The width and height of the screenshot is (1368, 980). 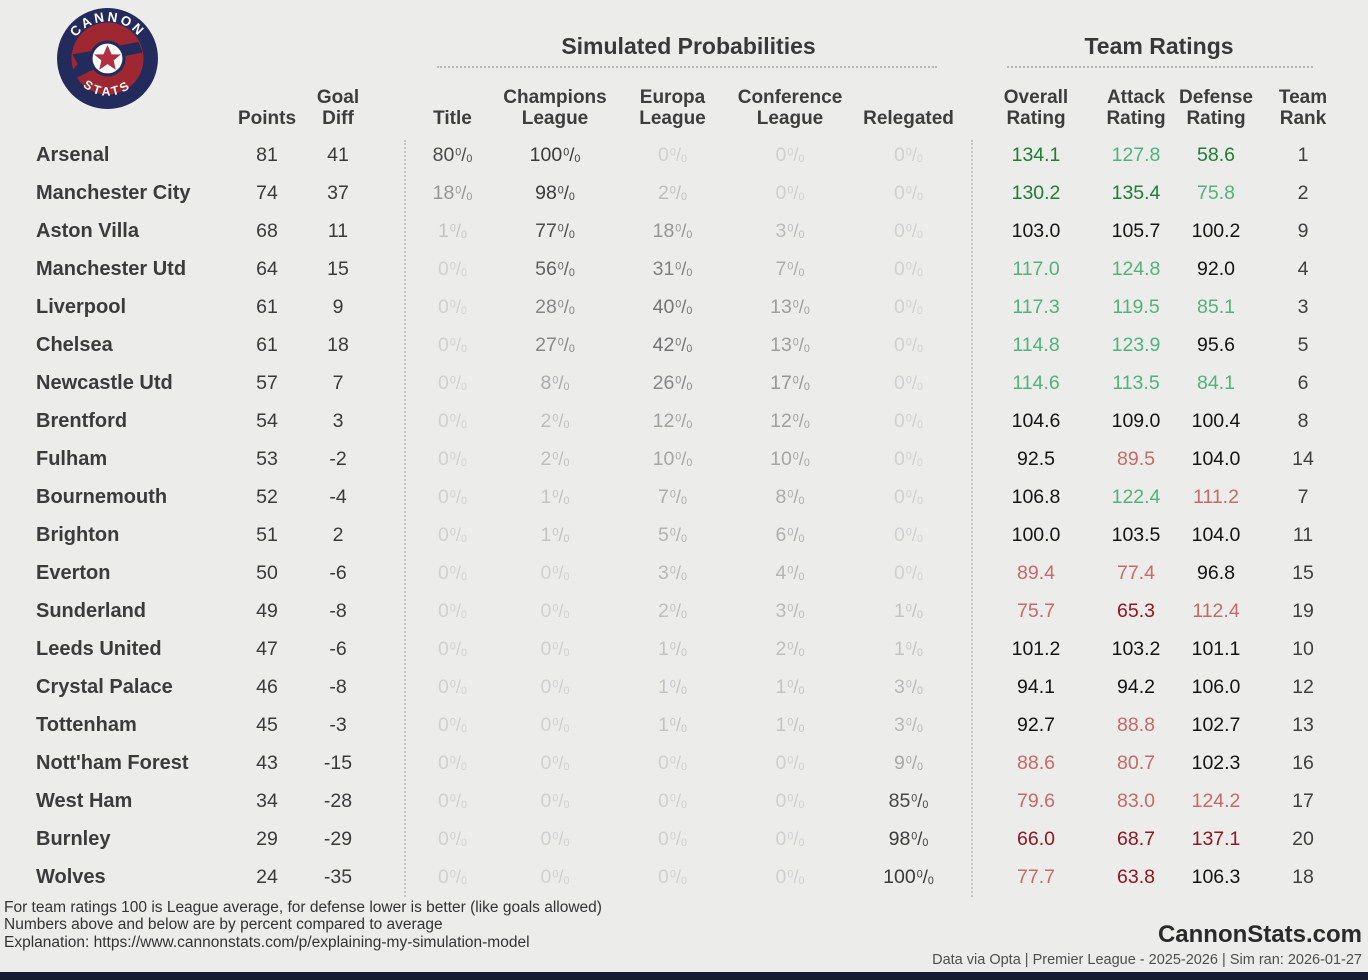 What do you see at coordinates (1303, 420) in the screenshot?
I see `team-rank: 8` at bounding box center [1303, 420].